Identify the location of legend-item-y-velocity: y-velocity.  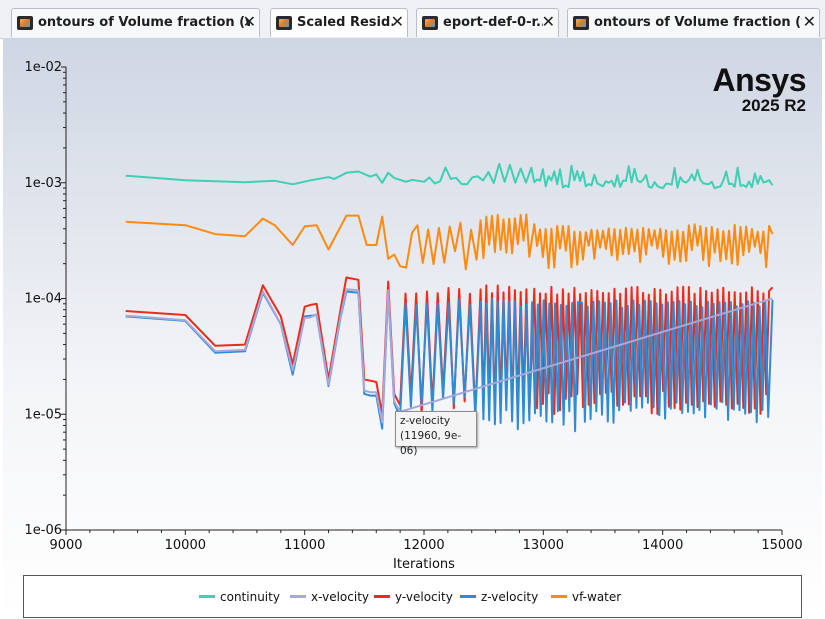
(413, 597).